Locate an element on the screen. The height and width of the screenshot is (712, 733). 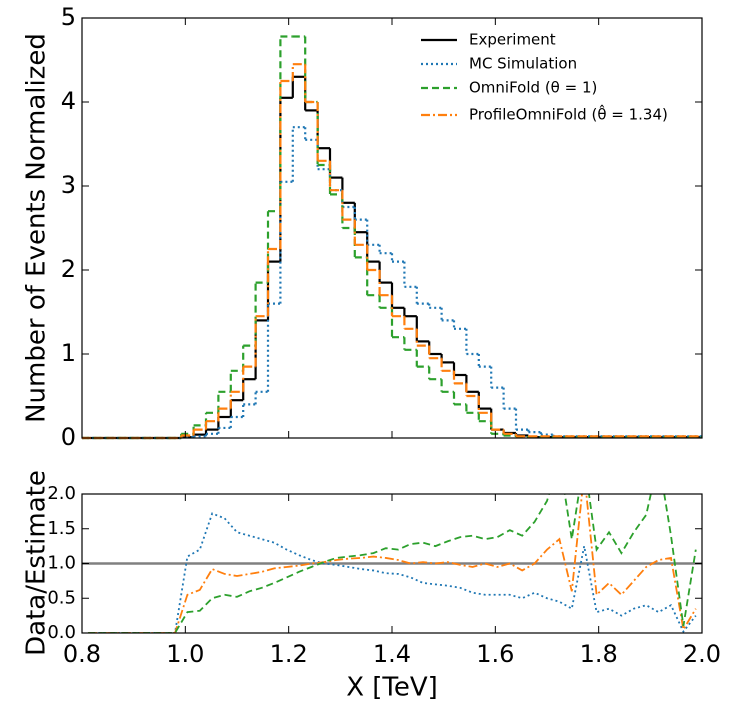
y-tick-label: 0.5 is located at coordinates (61, 597).